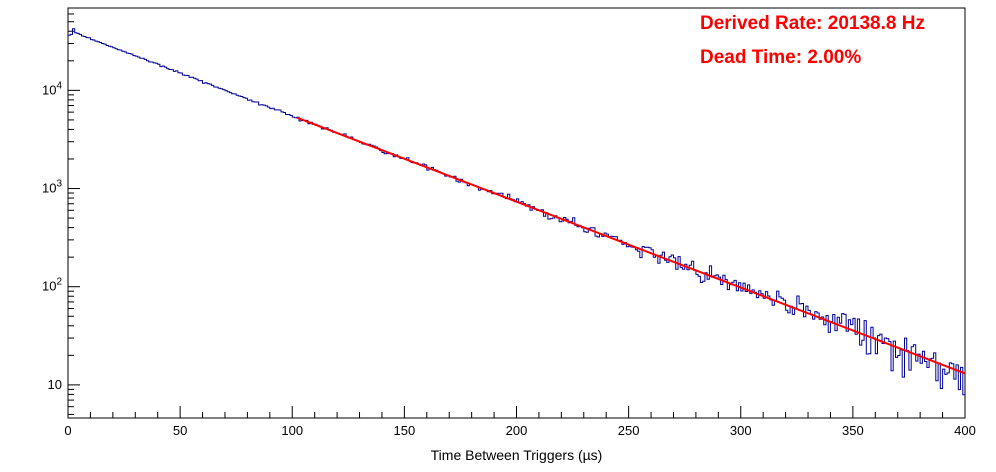 This screenshot has width=996, height=472. Describe the element at coordinates (741, 430) in the screenshot. I see `svg-text: 300` at that location.